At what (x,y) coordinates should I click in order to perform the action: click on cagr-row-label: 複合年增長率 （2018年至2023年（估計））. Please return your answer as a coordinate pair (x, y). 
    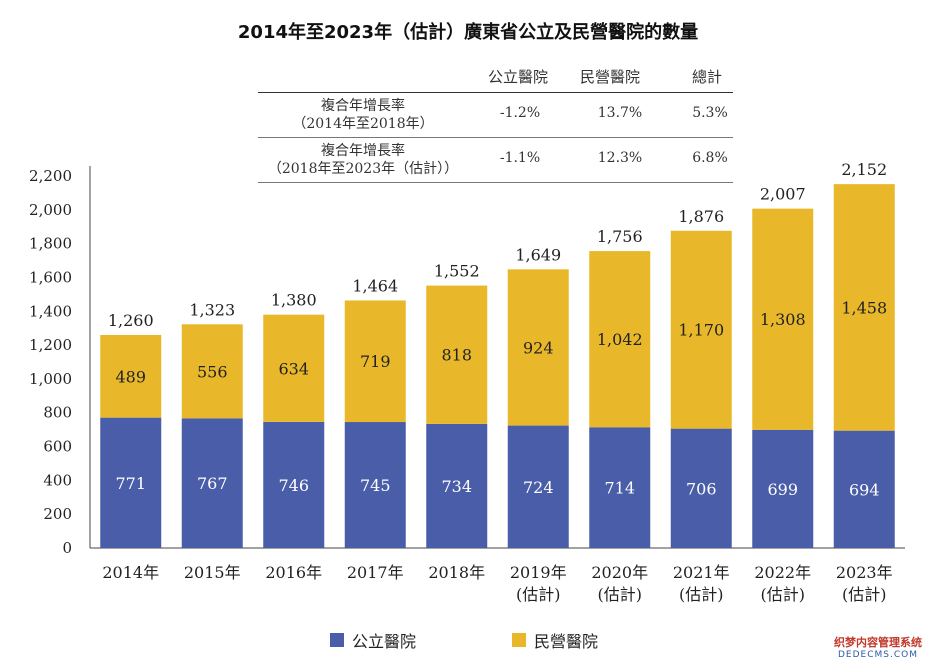
    Looking at the image, I should click on (363, 160).